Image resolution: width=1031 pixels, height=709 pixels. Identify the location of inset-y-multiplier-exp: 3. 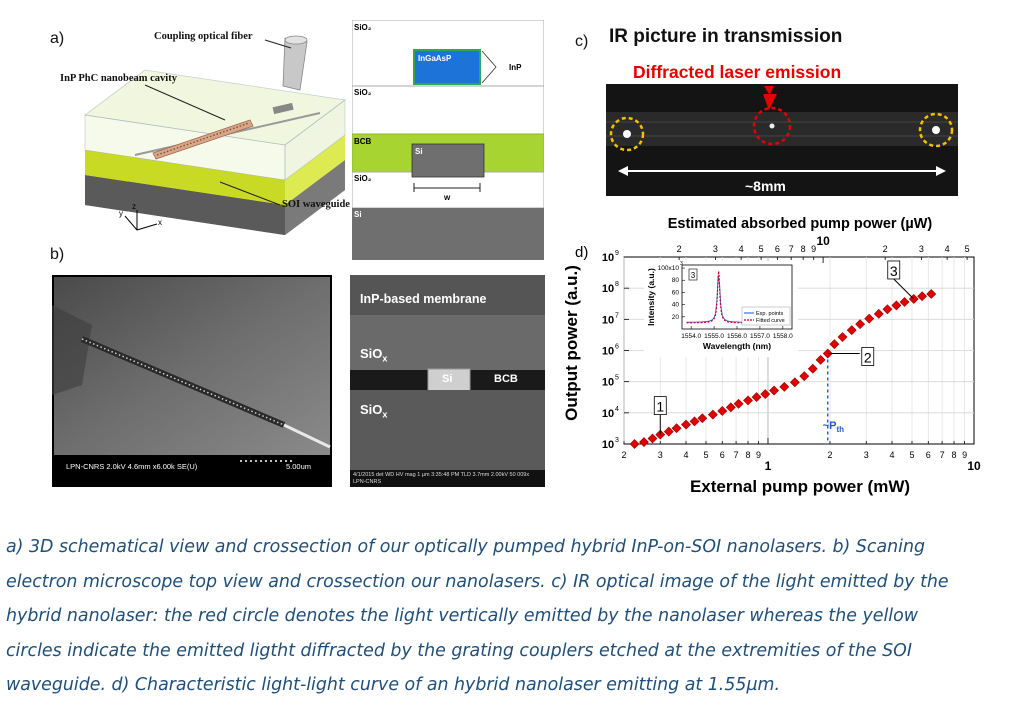
(681, 264).